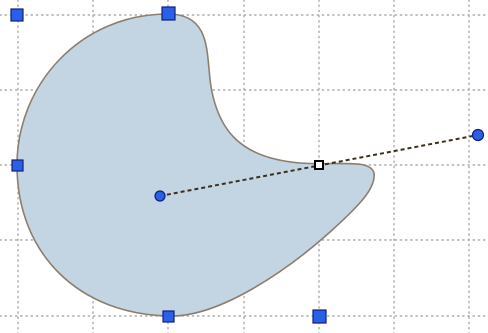 The width and height of the screenshot is (488, 333). Describe the element at coordinates (319, 316) in the screenshot. I see `resize-handle-bottom-right` at that location.